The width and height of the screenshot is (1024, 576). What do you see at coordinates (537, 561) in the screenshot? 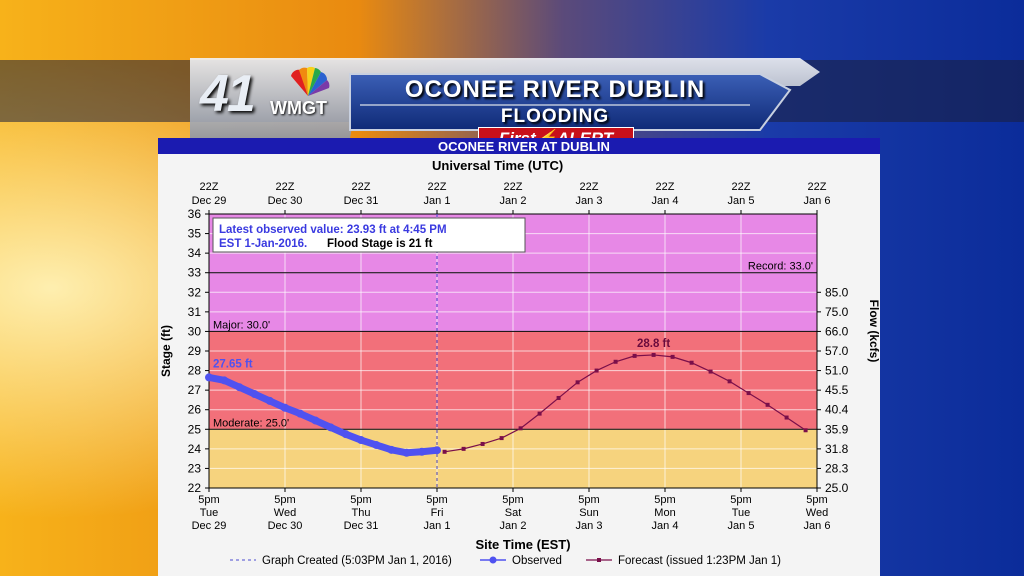
I see `legend-observed-label: Observed` at bounding box center [537, 561].